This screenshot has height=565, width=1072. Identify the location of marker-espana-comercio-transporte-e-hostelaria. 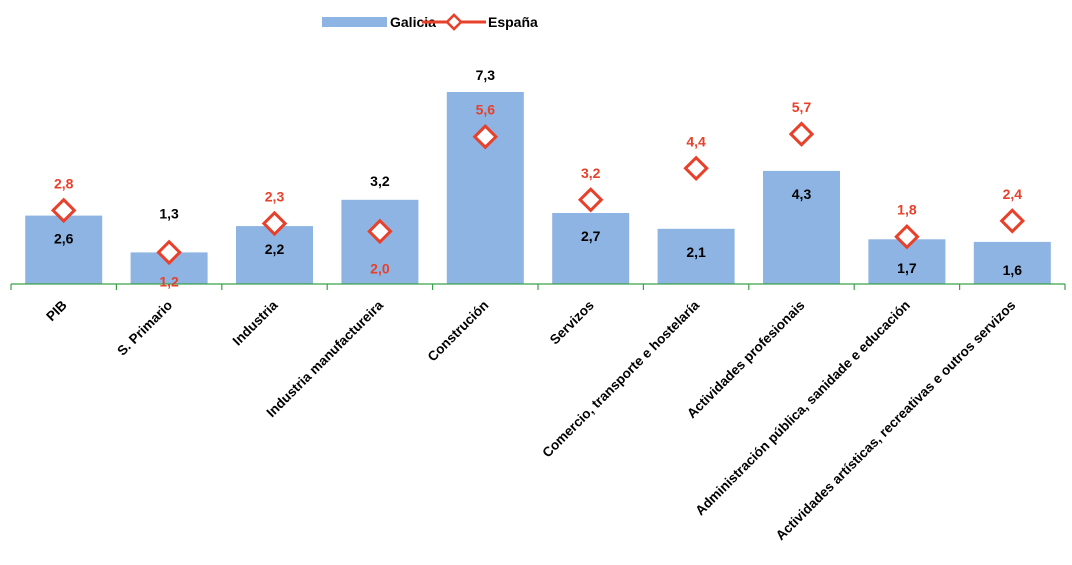
(696, 168).